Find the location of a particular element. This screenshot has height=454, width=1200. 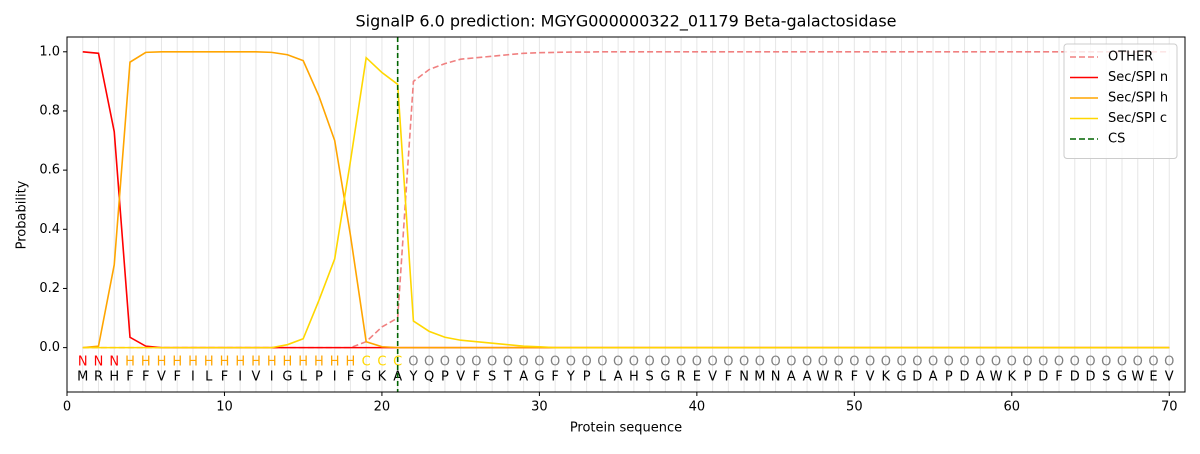

legend: OTHER Sec/SPI n Sec/SPI h Sec/SPI c CS is located at coordinates (1120, 101).